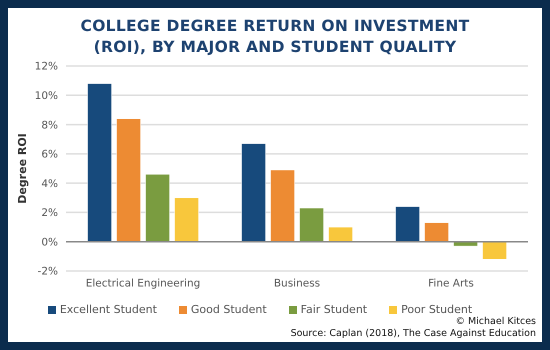 The height and width of the screenshot is (350, 550). What do you see at coordinates (48, 272) in the screenshot?
I see `y-tick-label: -2%` at bounding box center [48, 272].